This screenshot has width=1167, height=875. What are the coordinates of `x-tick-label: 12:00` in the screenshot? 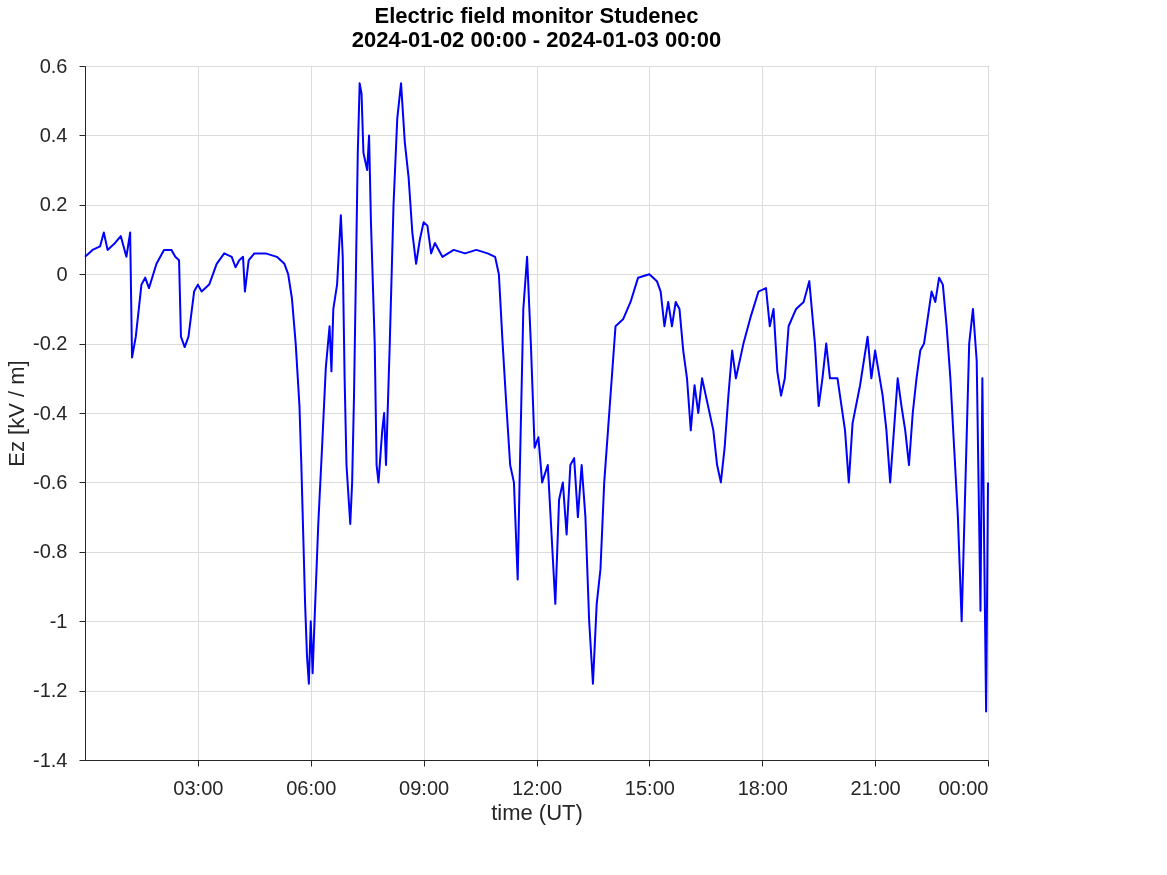 It's located at (537, 787).